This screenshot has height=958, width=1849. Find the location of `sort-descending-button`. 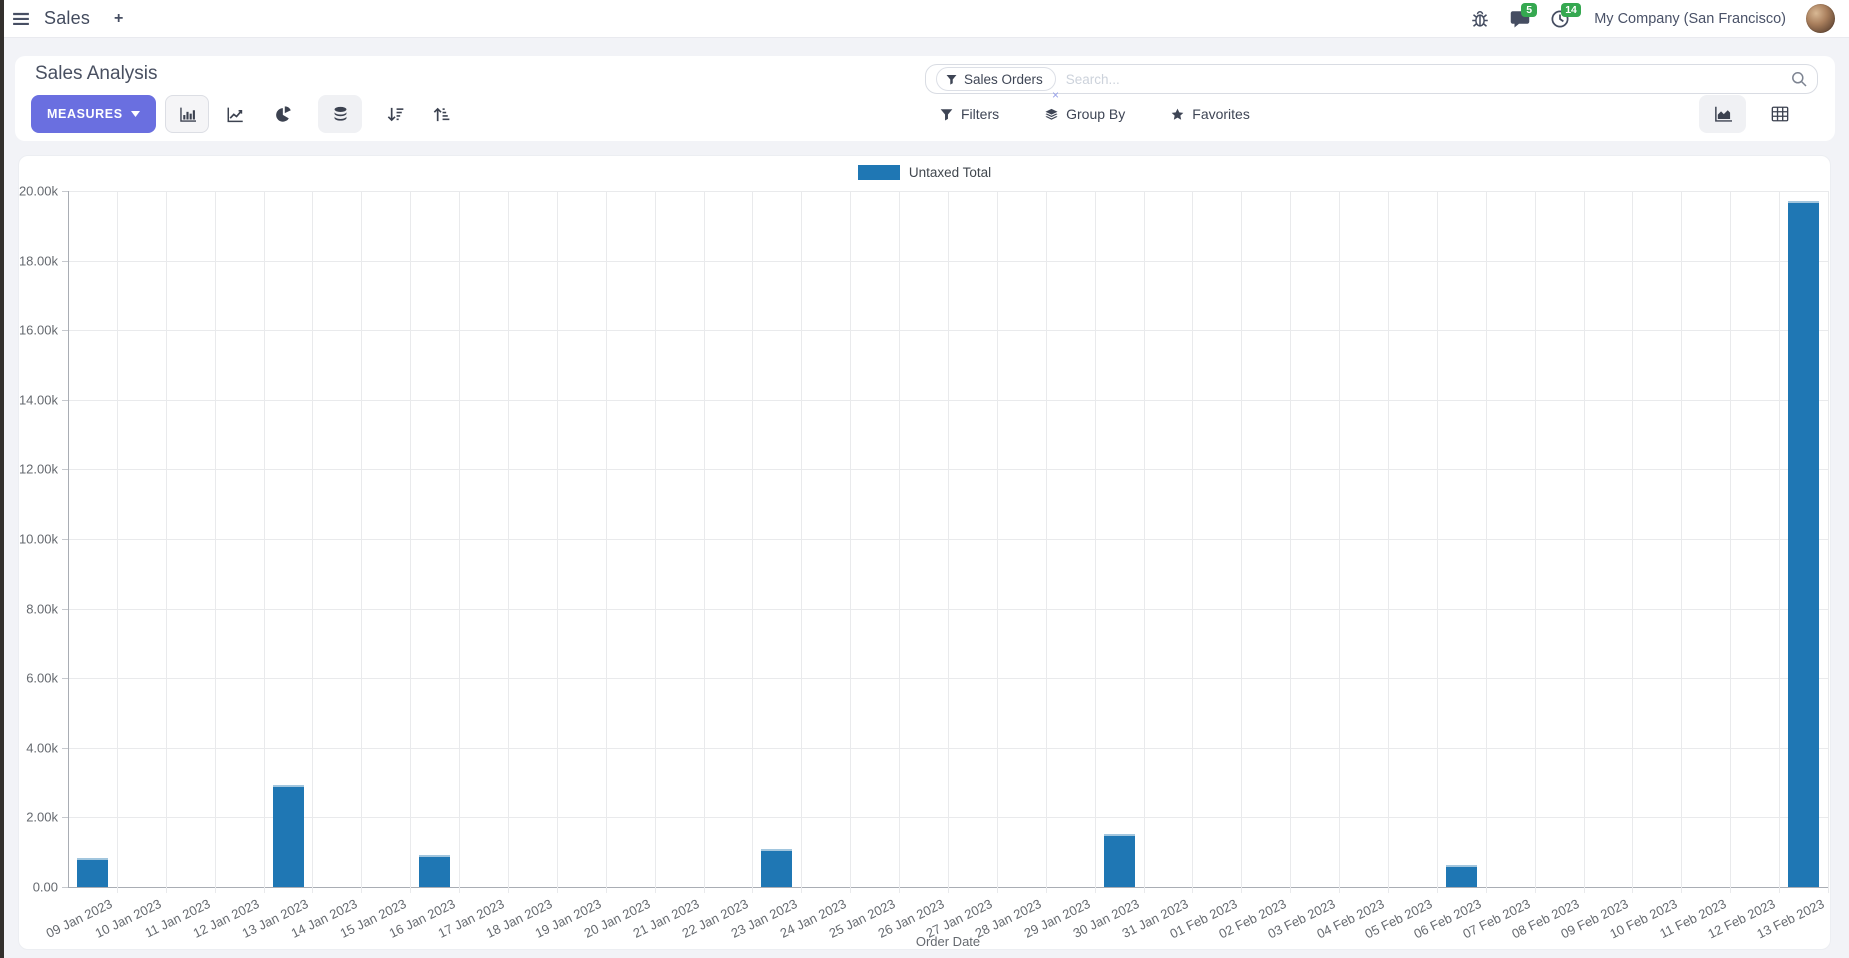

sort-descending-button is located at coordinates (395, 114).